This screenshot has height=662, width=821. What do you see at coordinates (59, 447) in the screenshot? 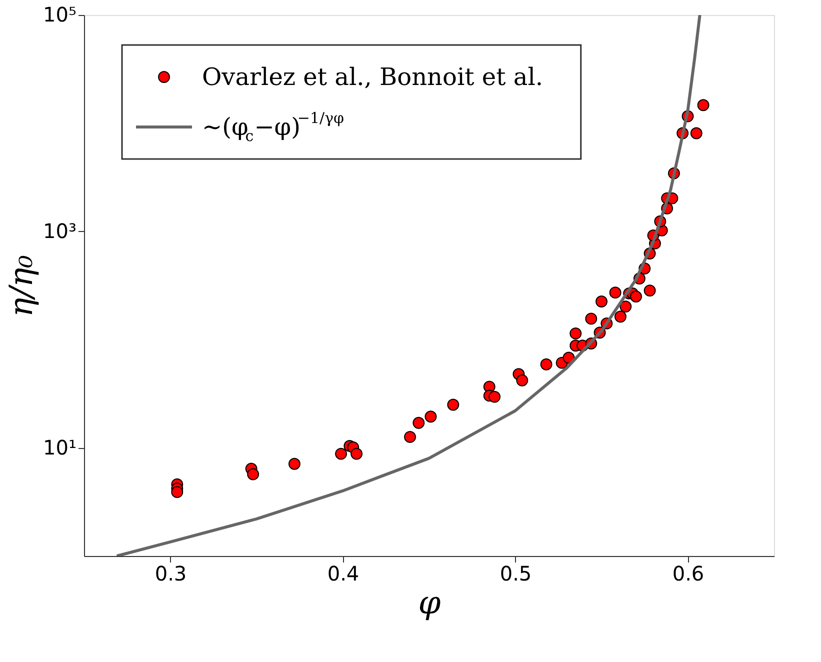
I see `y-tick-label: 10¹` at bounding box center [59, 447].